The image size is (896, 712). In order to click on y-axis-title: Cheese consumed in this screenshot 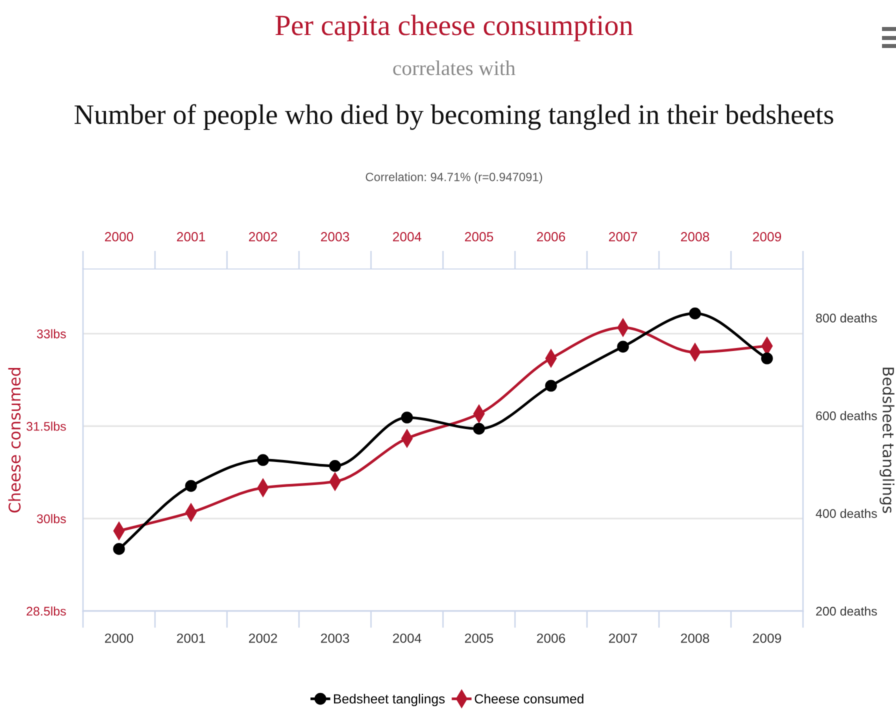, I will do `click(14, 440)`.